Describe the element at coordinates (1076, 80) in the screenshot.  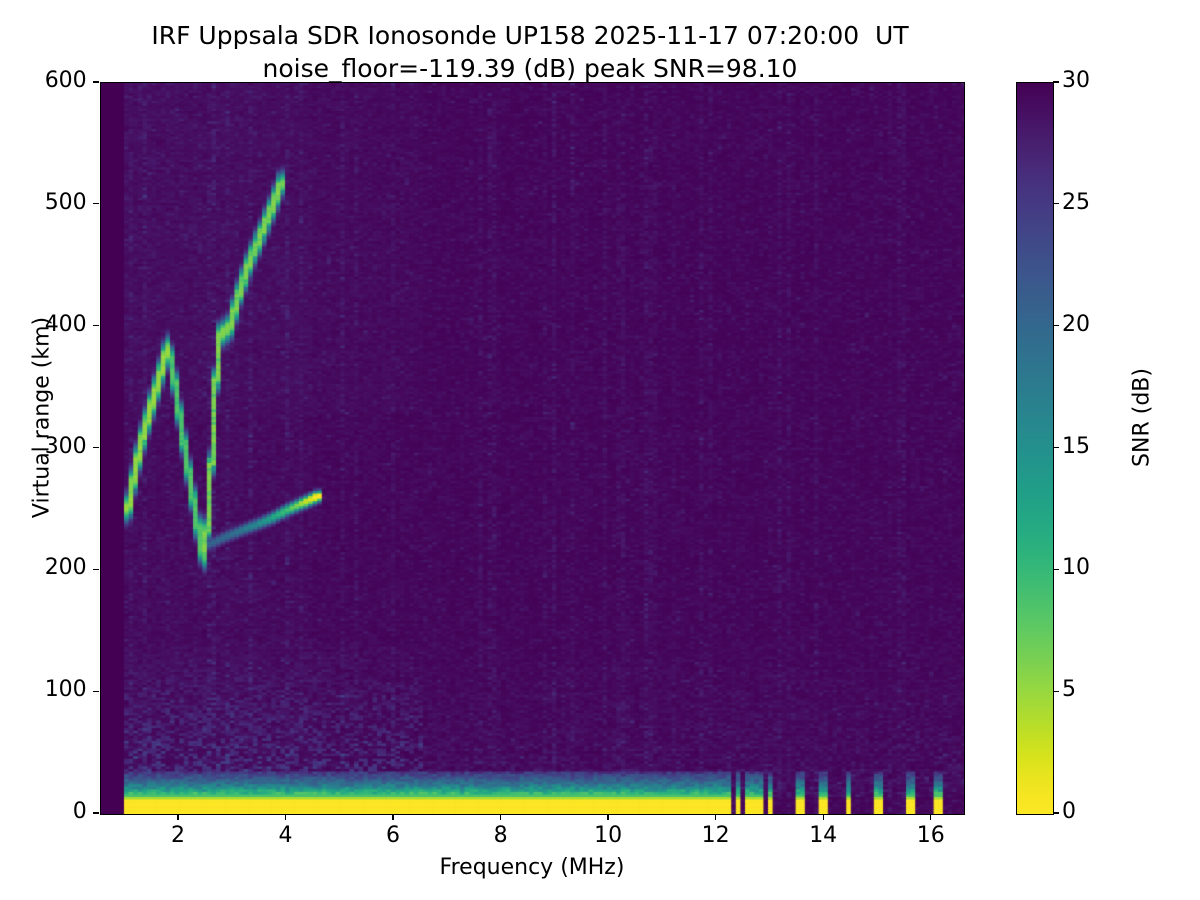
I see `colorbar-tick-label-30: 30` at that location.